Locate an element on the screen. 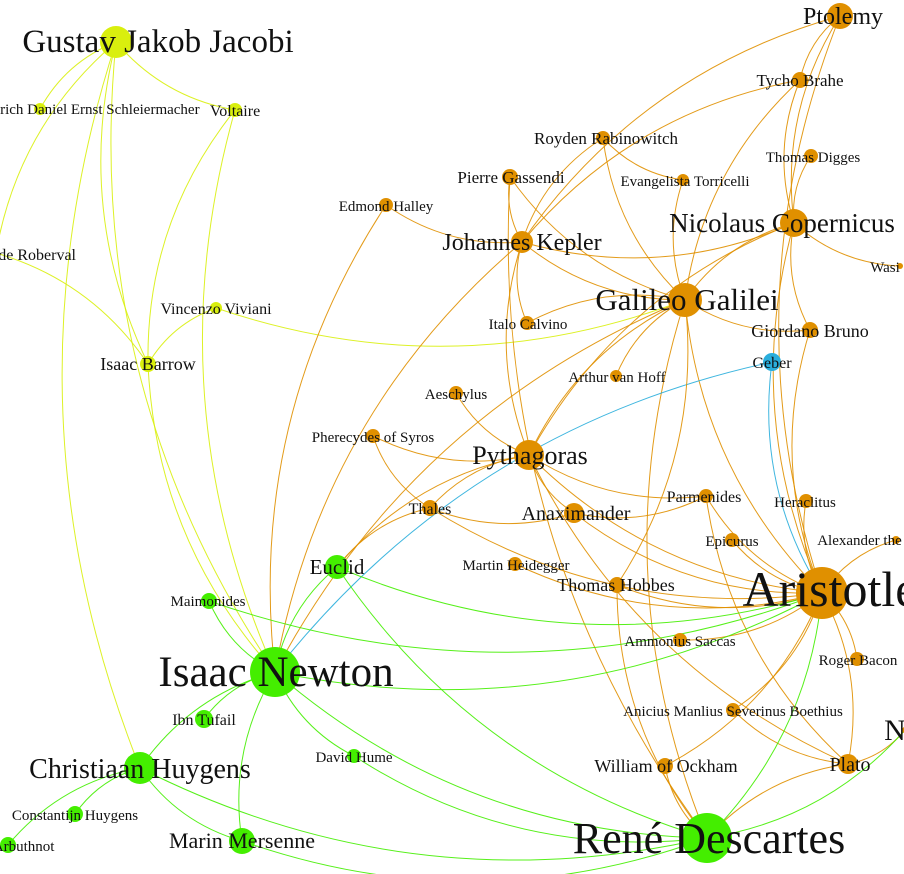 The height and width of the screenshot is (874, 904). label-huygens: Christiaan Huygens is located at coordinates (140, 769).